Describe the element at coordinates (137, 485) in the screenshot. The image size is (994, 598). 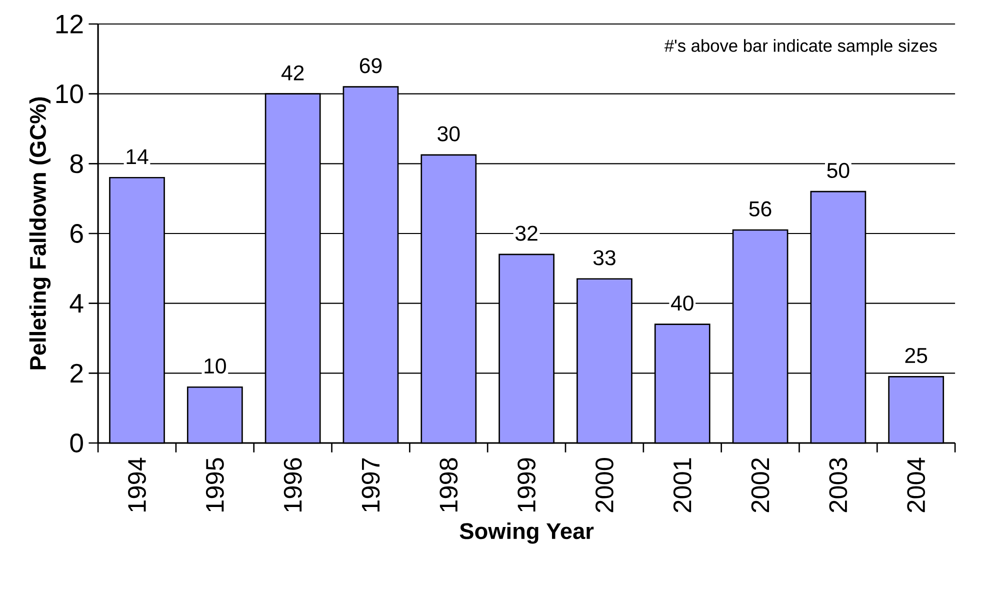
I see `x-tick-label: 1994` at that location.